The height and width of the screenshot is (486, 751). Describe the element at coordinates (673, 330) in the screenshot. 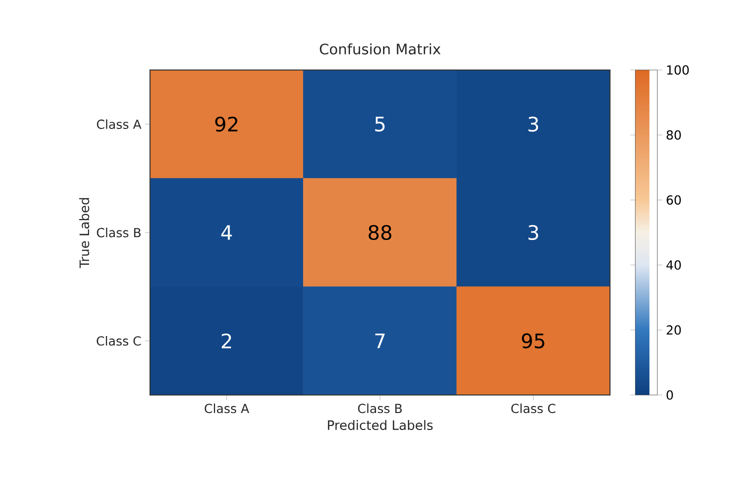

I see `color-bar-label: 20` at that location.